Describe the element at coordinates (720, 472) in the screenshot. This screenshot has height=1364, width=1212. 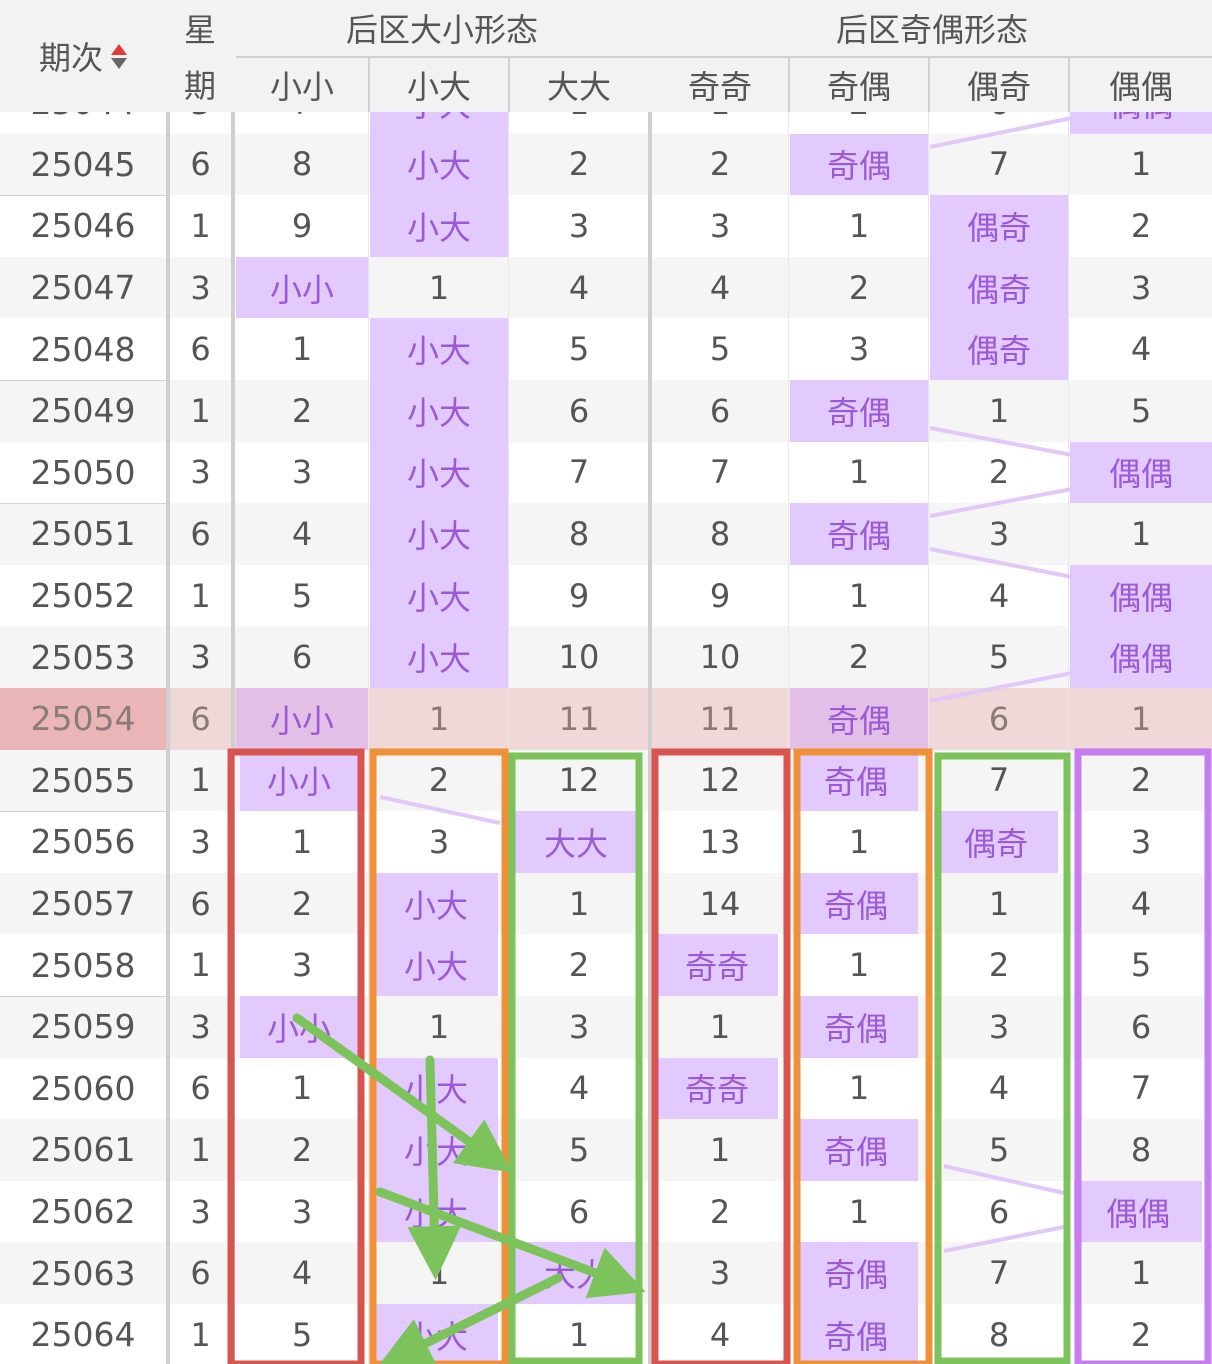
I see `cell-jiji: 7` at that location.